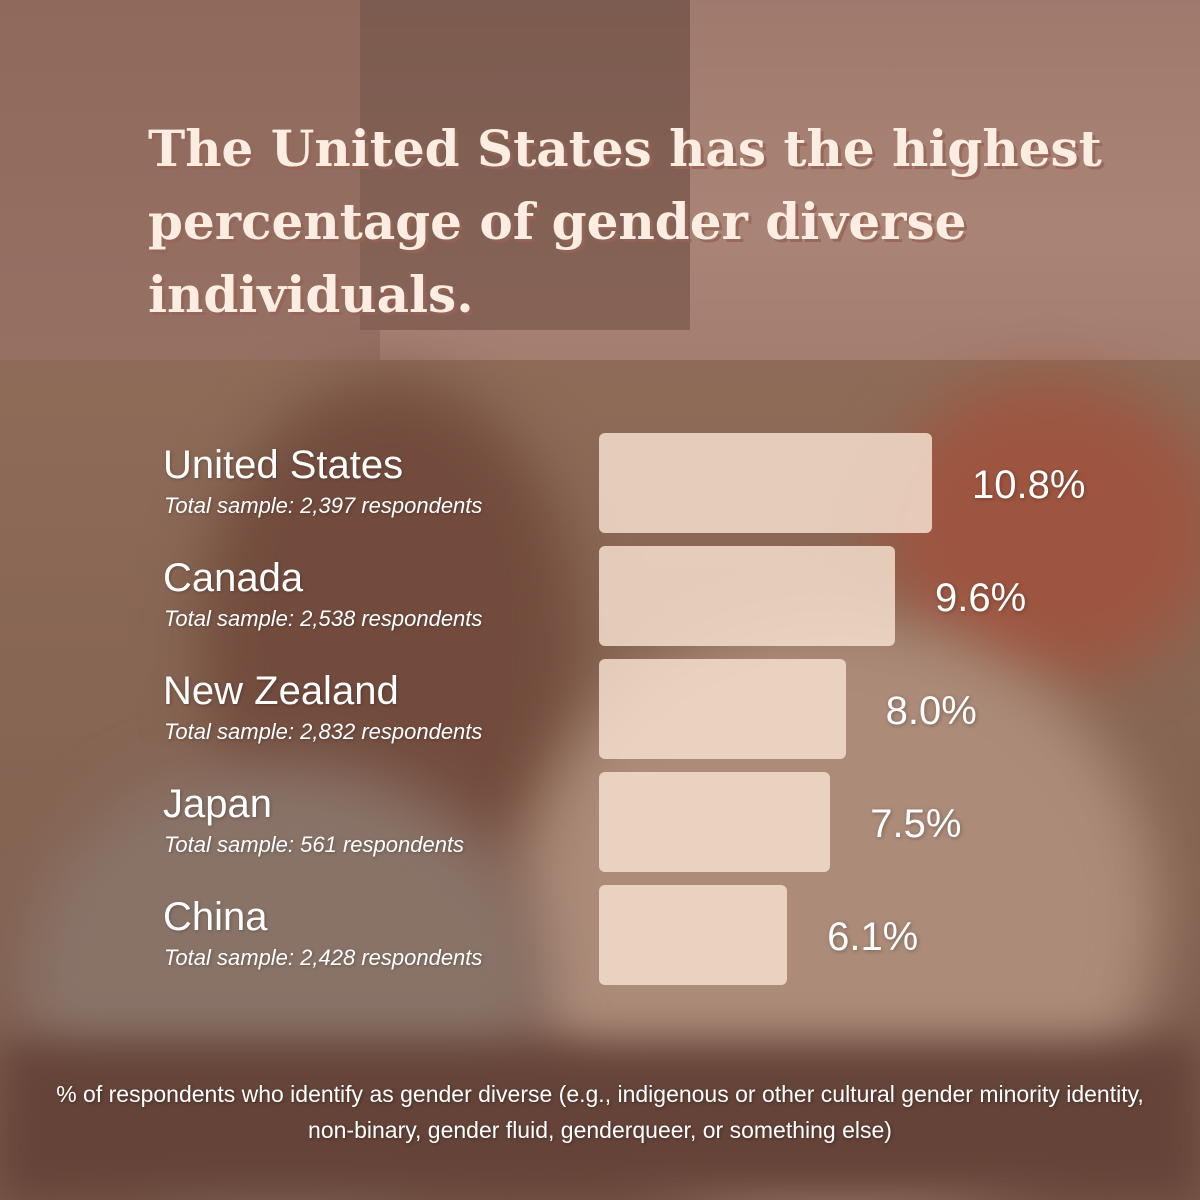 Image resolution: width=1200 pixels, height=1200 pixels. Describe the element at coordinates (1029, 485) in the screenshot. I see `value-label: 10.8%` at that location.